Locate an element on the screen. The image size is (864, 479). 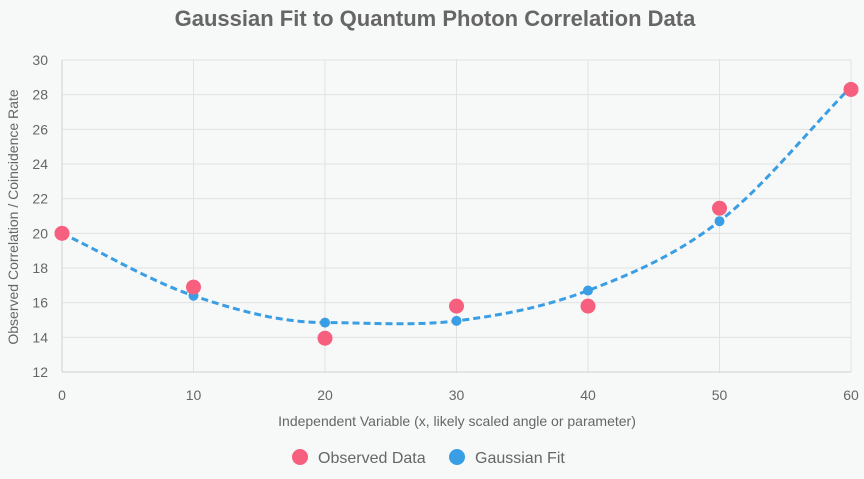
legend-label-observed-data: Observed Data is located at coordinates (372, 458).